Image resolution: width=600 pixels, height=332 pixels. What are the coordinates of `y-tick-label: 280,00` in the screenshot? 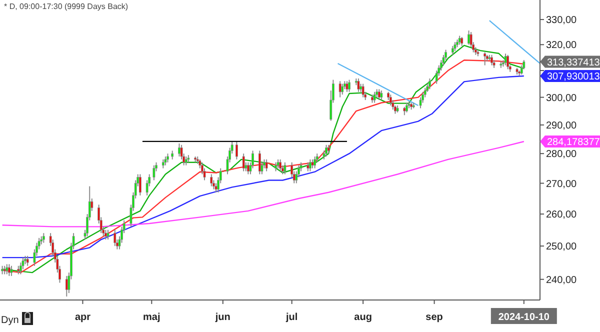 It's located at (562, 154).